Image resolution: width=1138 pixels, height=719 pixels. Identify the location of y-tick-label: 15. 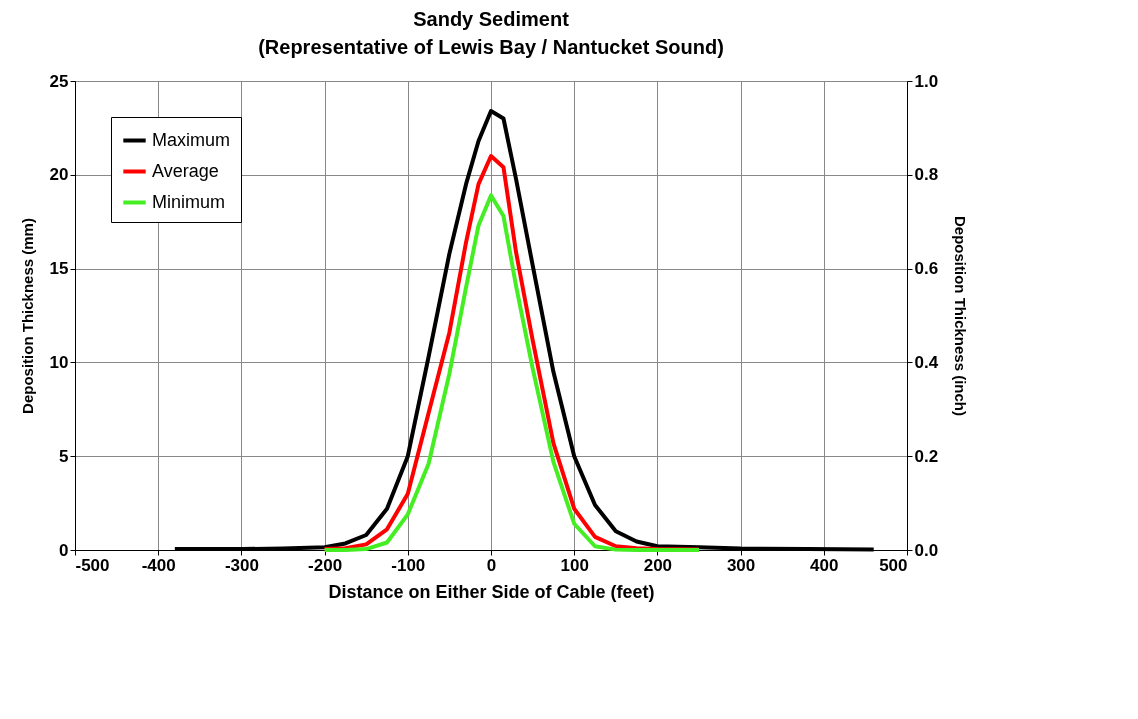
(59, 269).